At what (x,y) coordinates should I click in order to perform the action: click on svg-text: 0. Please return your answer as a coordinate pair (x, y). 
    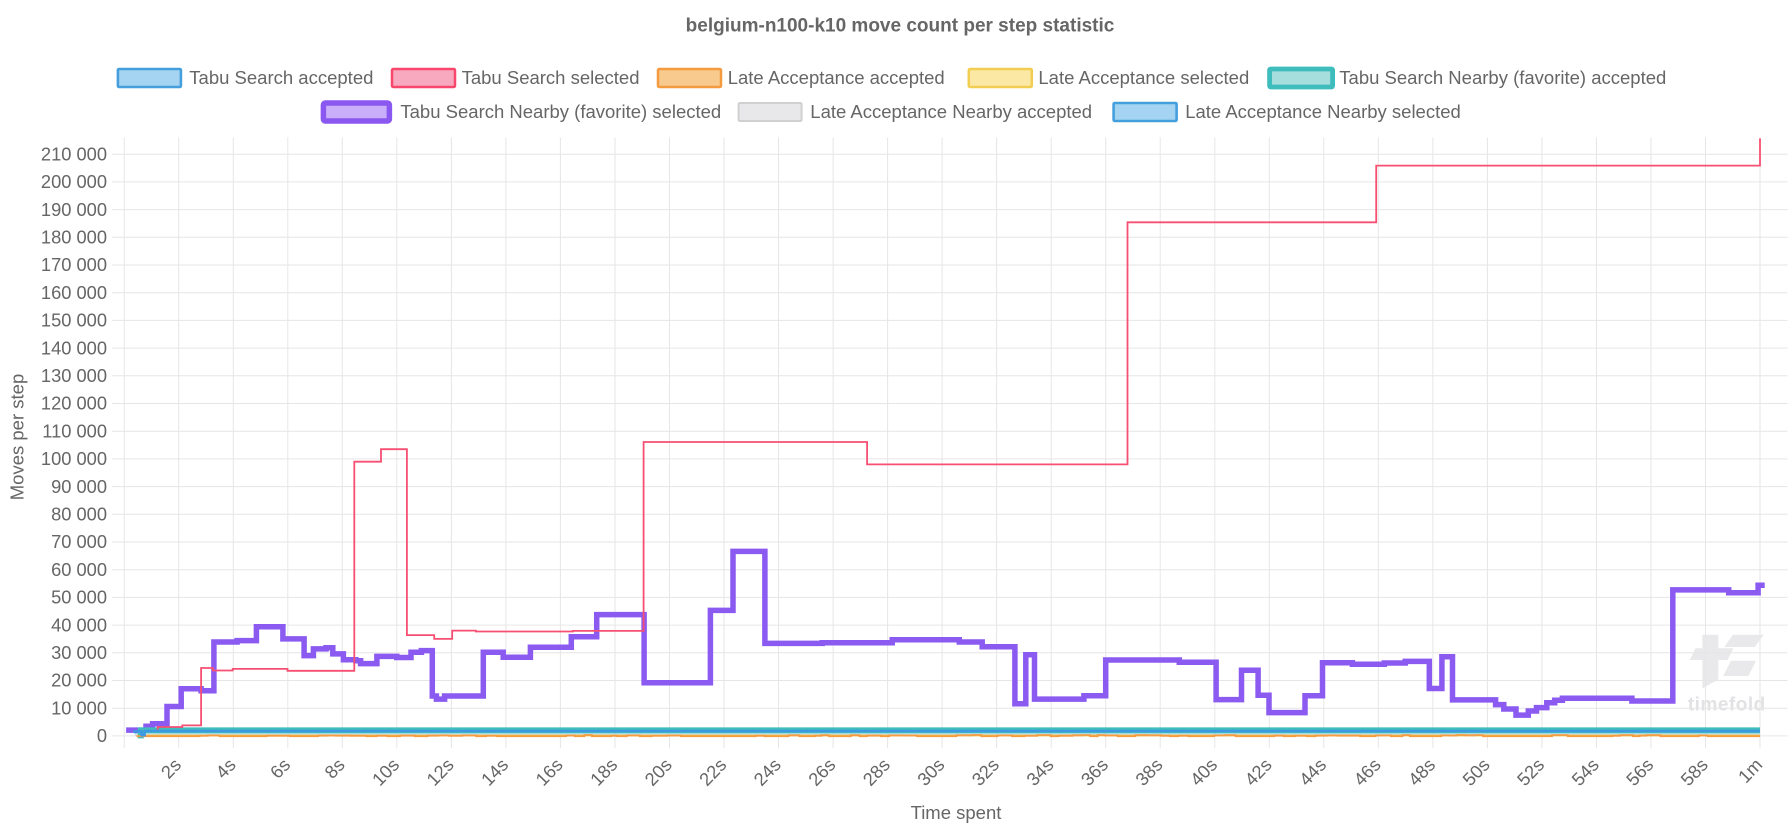
    Looking at the image, I should click on (102, 735).